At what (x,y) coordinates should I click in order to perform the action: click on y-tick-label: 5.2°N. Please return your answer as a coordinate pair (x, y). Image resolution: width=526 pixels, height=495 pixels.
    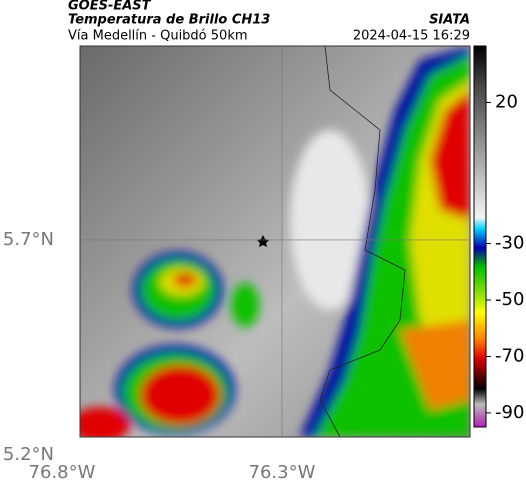
    Looking at the image, I should click on (28, 454).